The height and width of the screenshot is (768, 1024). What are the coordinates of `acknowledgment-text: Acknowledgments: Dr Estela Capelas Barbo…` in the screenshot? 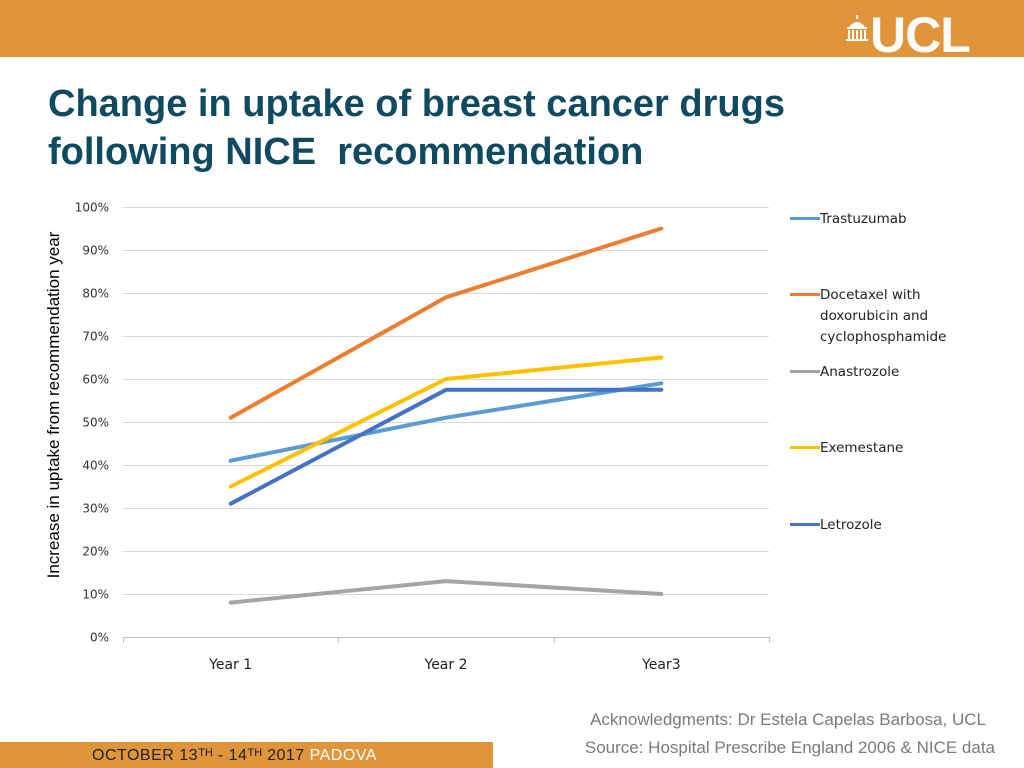 It's located at (788, 719).